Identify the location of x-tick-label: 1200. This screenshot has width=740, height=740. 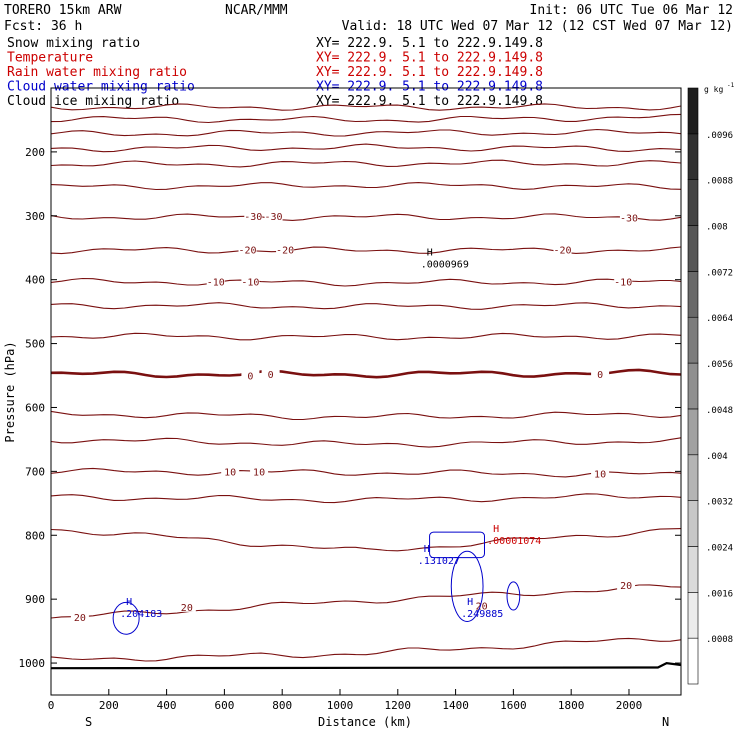
(398, 705).